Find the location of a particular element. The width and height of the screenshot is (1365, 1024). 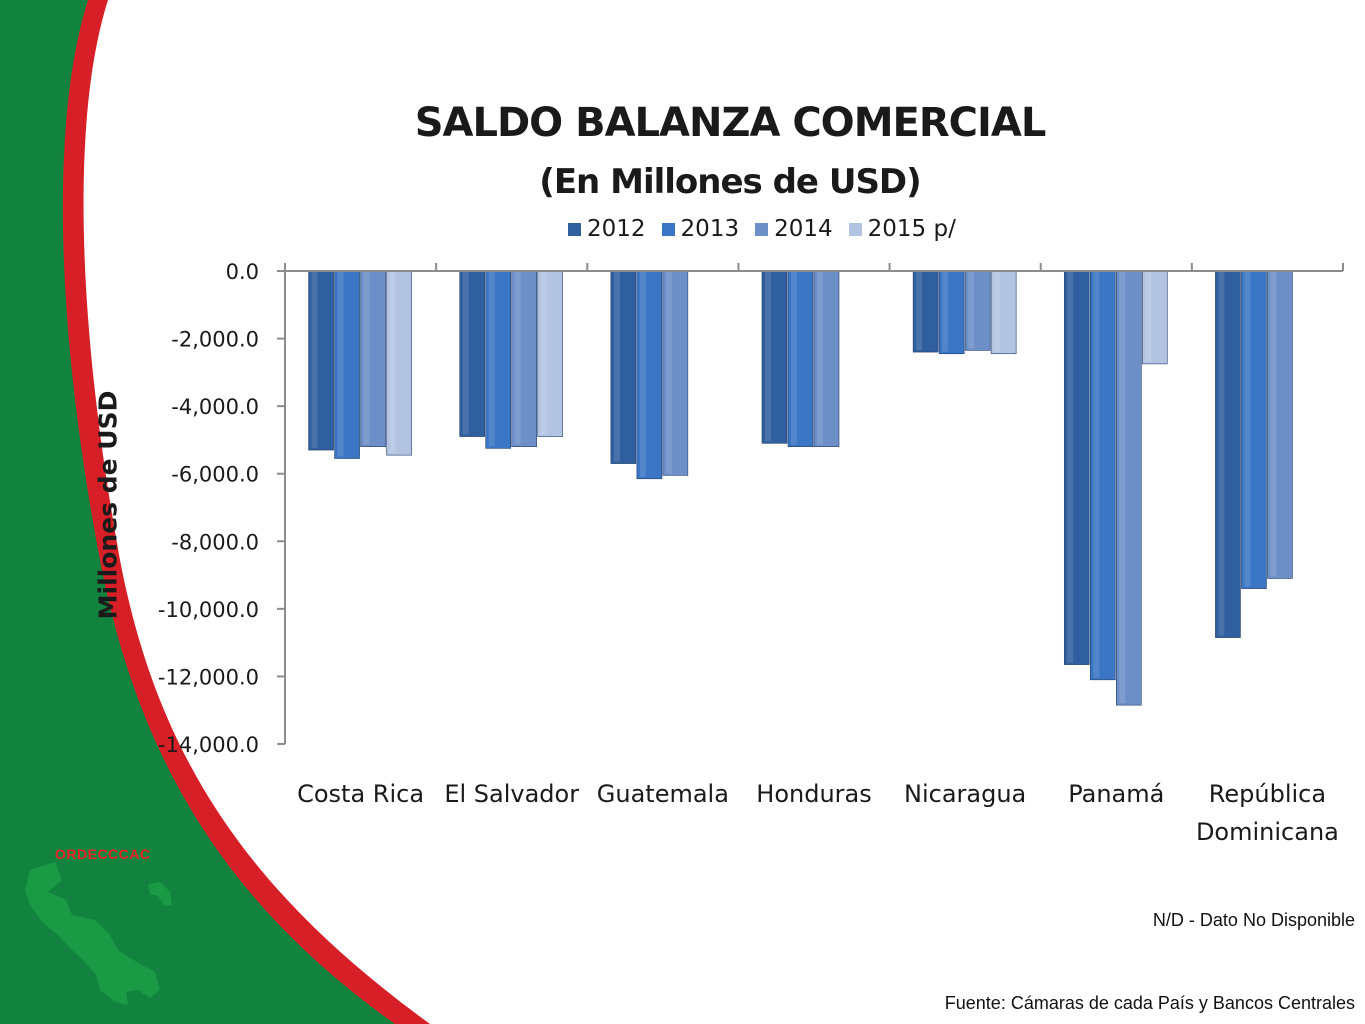

y-tick-label: -12,000.0 is located at coordinates (208, 677).